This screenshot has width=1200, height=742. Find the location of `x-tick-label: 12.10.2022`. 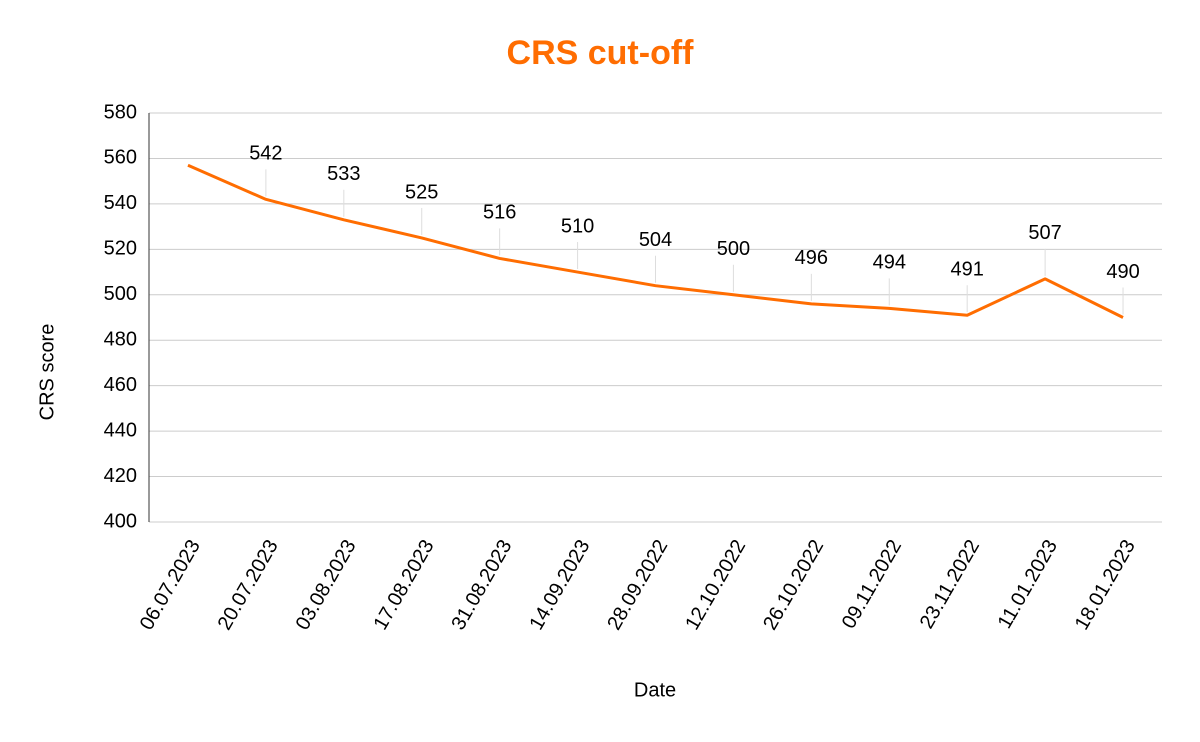

x-tick-label: 12.10.2022 is located at coordinates (715, 585).